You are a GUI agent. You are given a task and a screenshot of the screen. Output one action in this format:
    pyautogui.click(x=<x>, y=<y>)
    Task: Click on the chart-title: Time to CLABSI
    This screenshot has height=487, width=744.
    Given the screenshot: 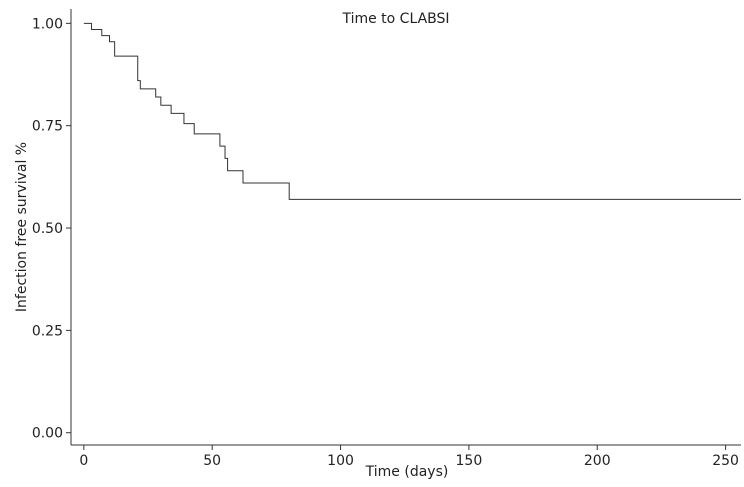 What is the action you would take?
    pyautogui.click(x=395, y=19)
    